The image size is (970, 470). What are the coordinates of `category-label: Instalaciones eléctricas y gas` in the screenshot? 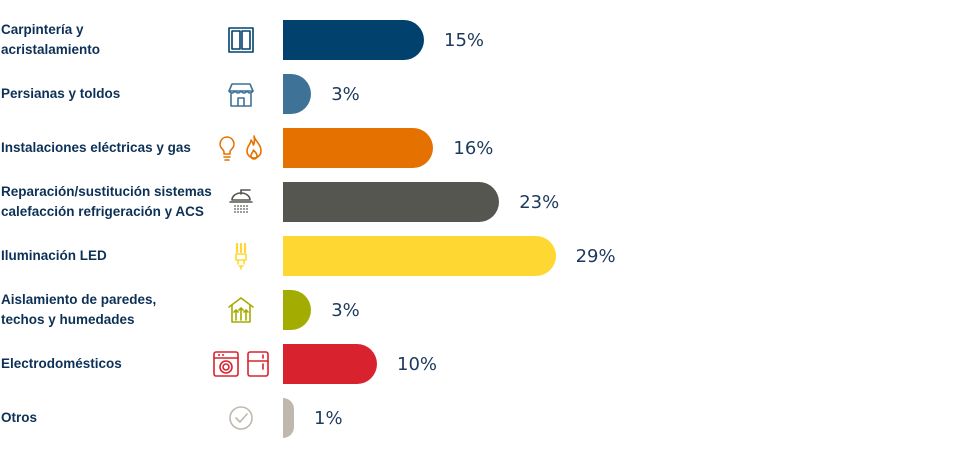 It's located at (108, 148).